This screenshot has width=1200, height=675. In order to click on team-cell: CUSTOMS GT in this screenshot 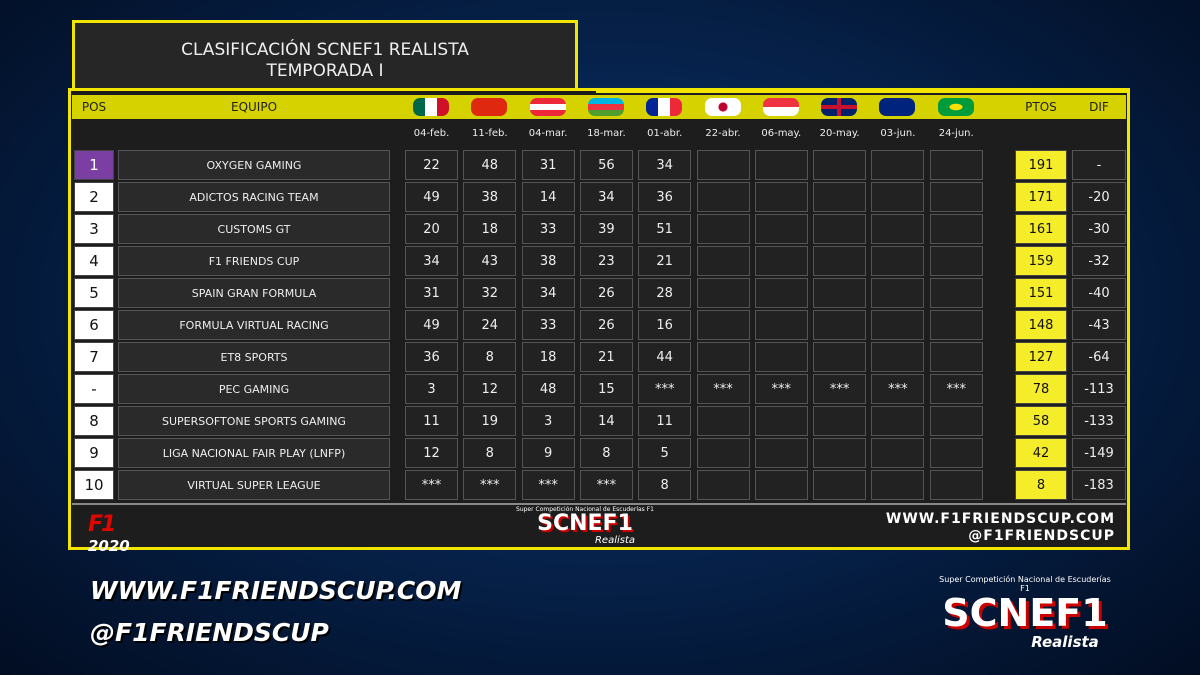, I will do `click(254, 229)`.